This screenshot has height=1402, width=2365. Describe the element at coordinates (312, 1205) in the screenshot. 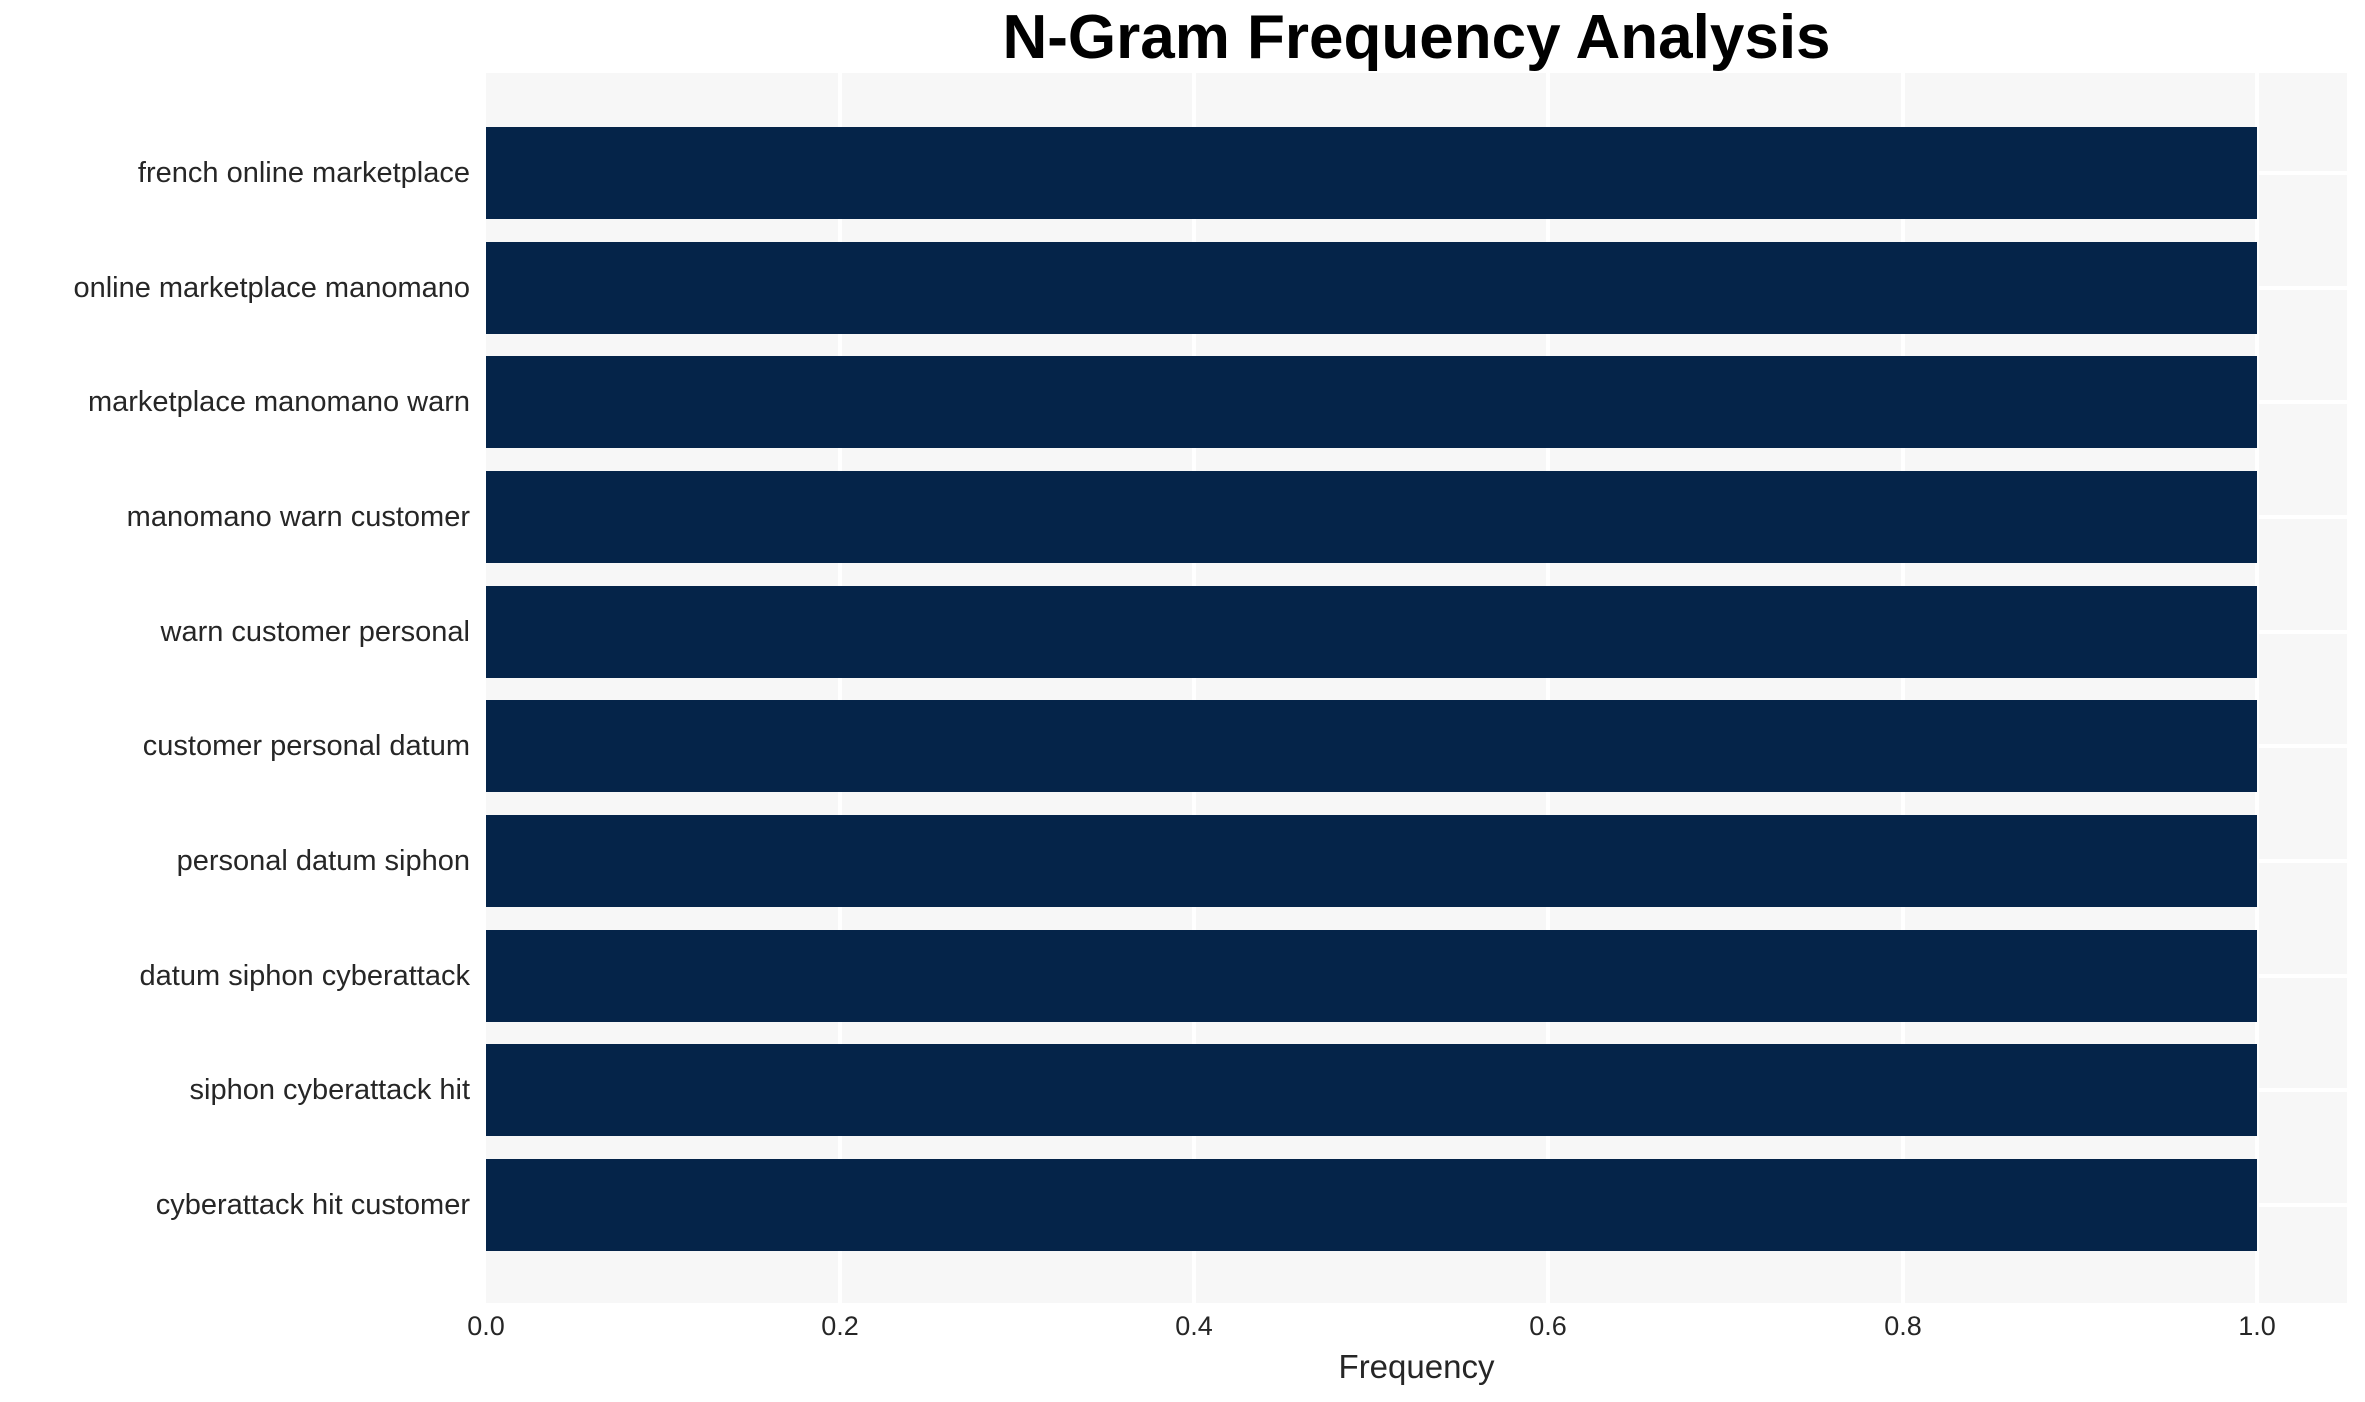

I see `y-tick-label: cyberattack hit customer` at that location.